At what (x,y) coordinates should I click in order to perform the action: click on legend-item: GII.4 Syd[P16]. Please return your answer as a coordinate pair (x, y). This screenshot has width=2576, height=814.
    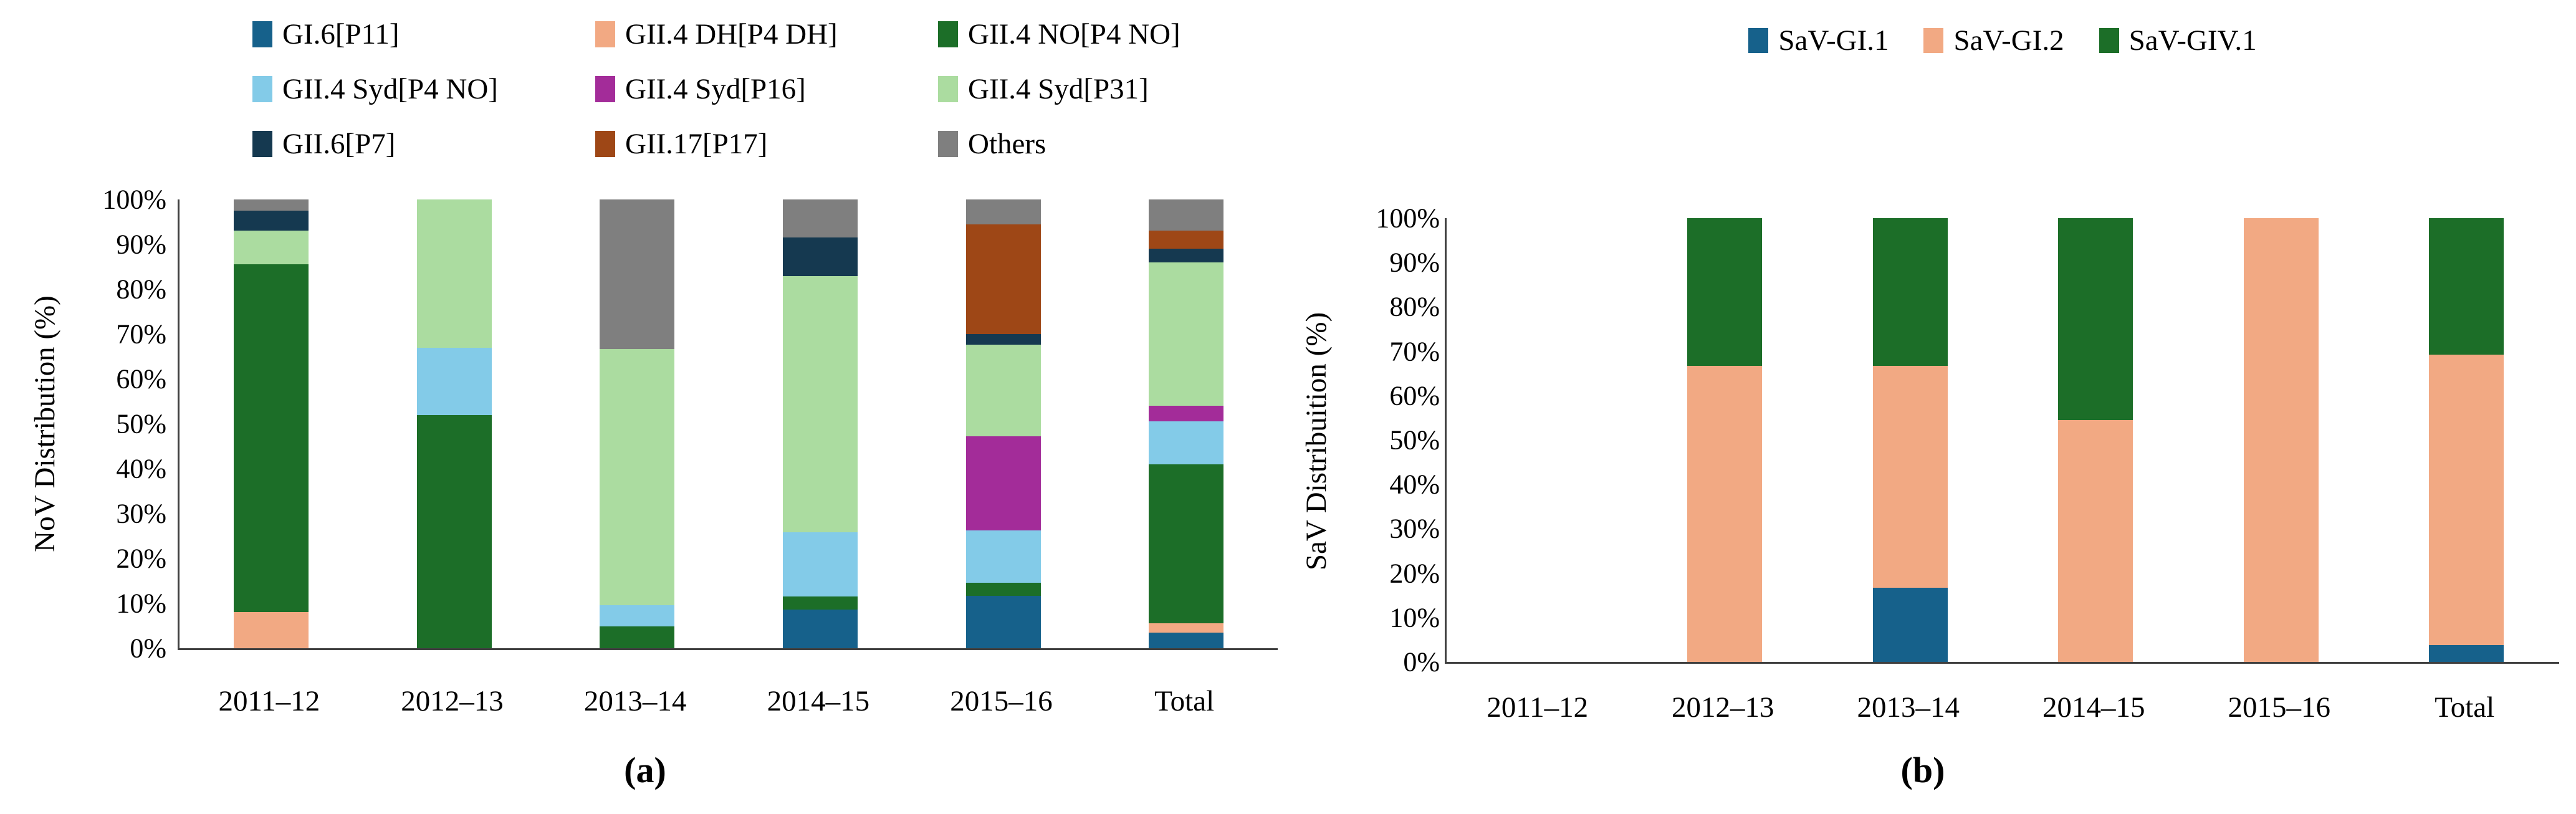
    Looking at the image, I should click on (767, 89).